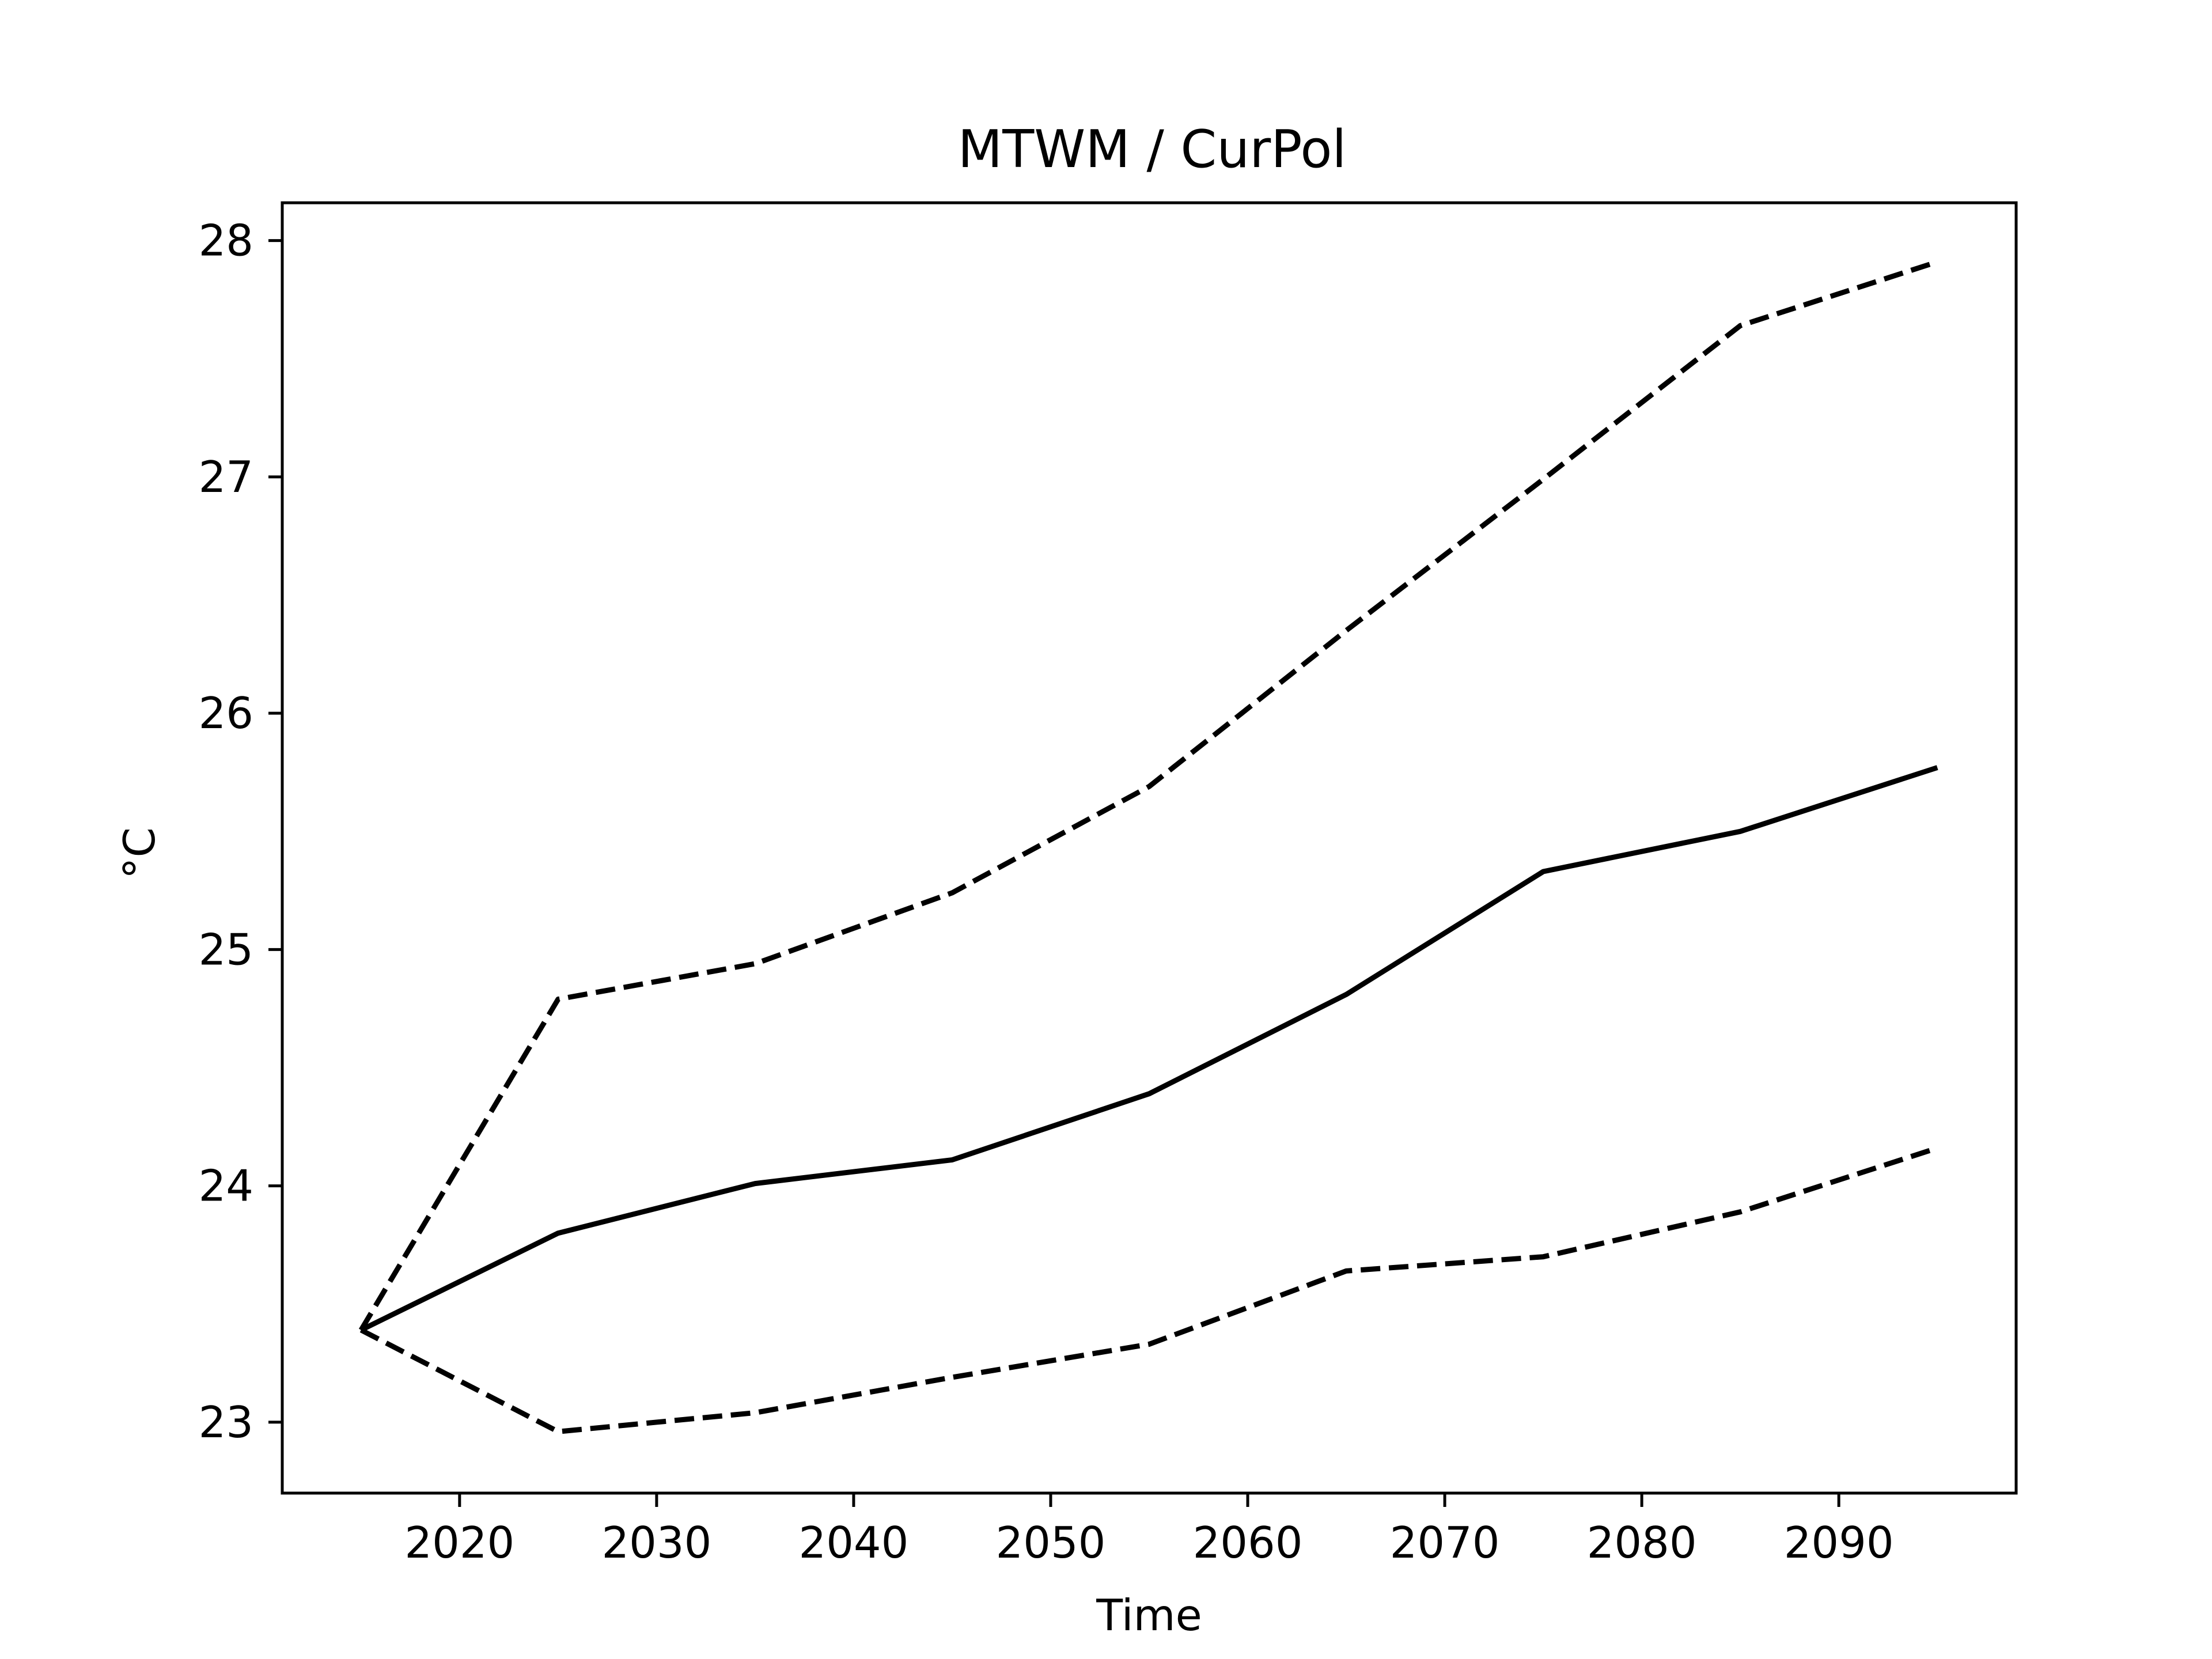 This screenshot has width=2212, height=1659. What do you see at coordinates (459, 1542) in the screenshot?
I see `x-tick-label: 2020` at bounding box center [459, 1542].